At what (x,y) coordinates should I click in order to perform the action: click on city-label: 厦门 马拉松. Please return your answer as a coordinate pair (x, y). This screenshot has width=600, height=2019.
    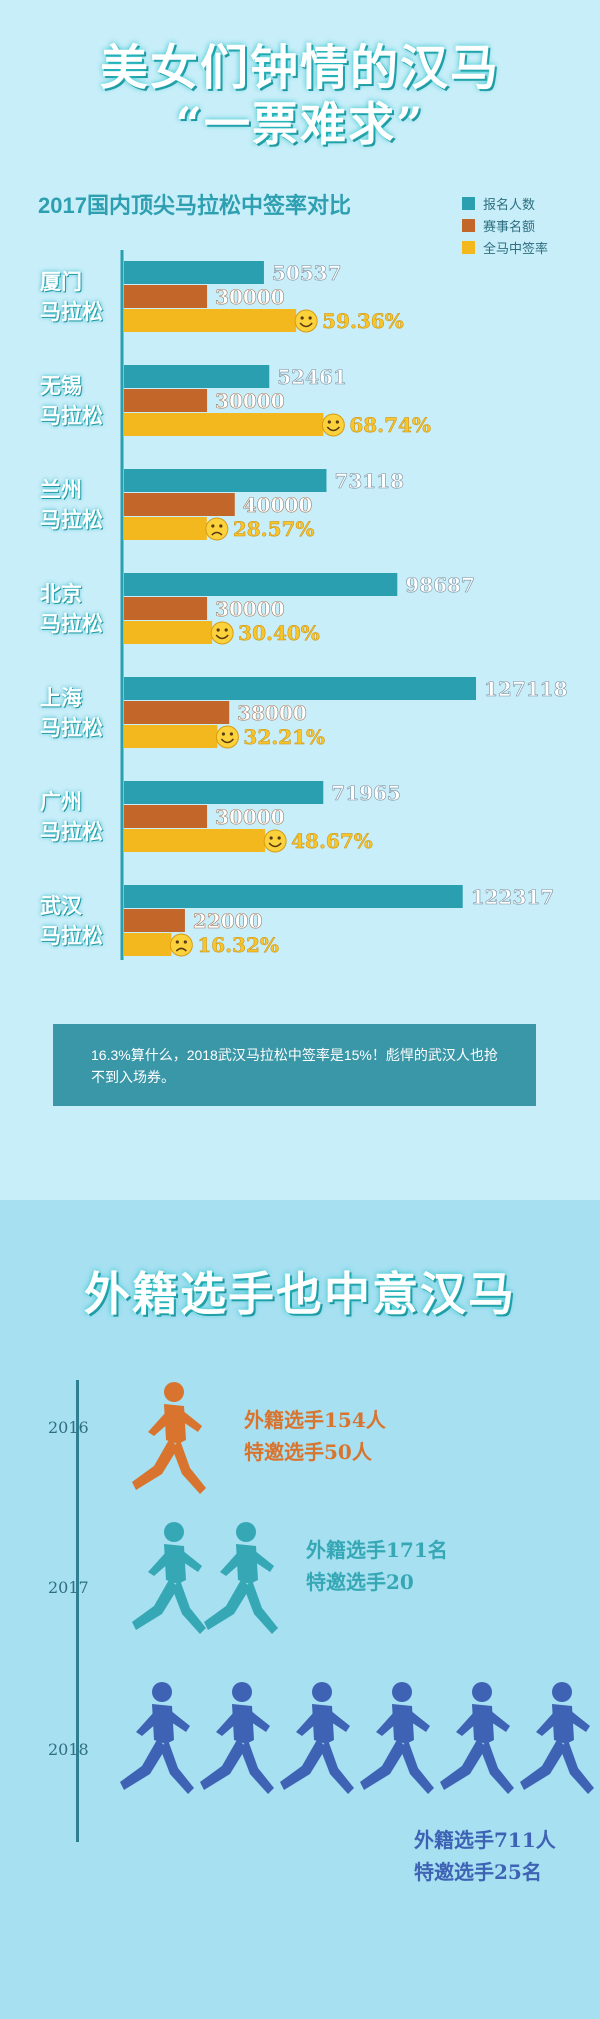
    Looking at the image, I should click on (80, 297).